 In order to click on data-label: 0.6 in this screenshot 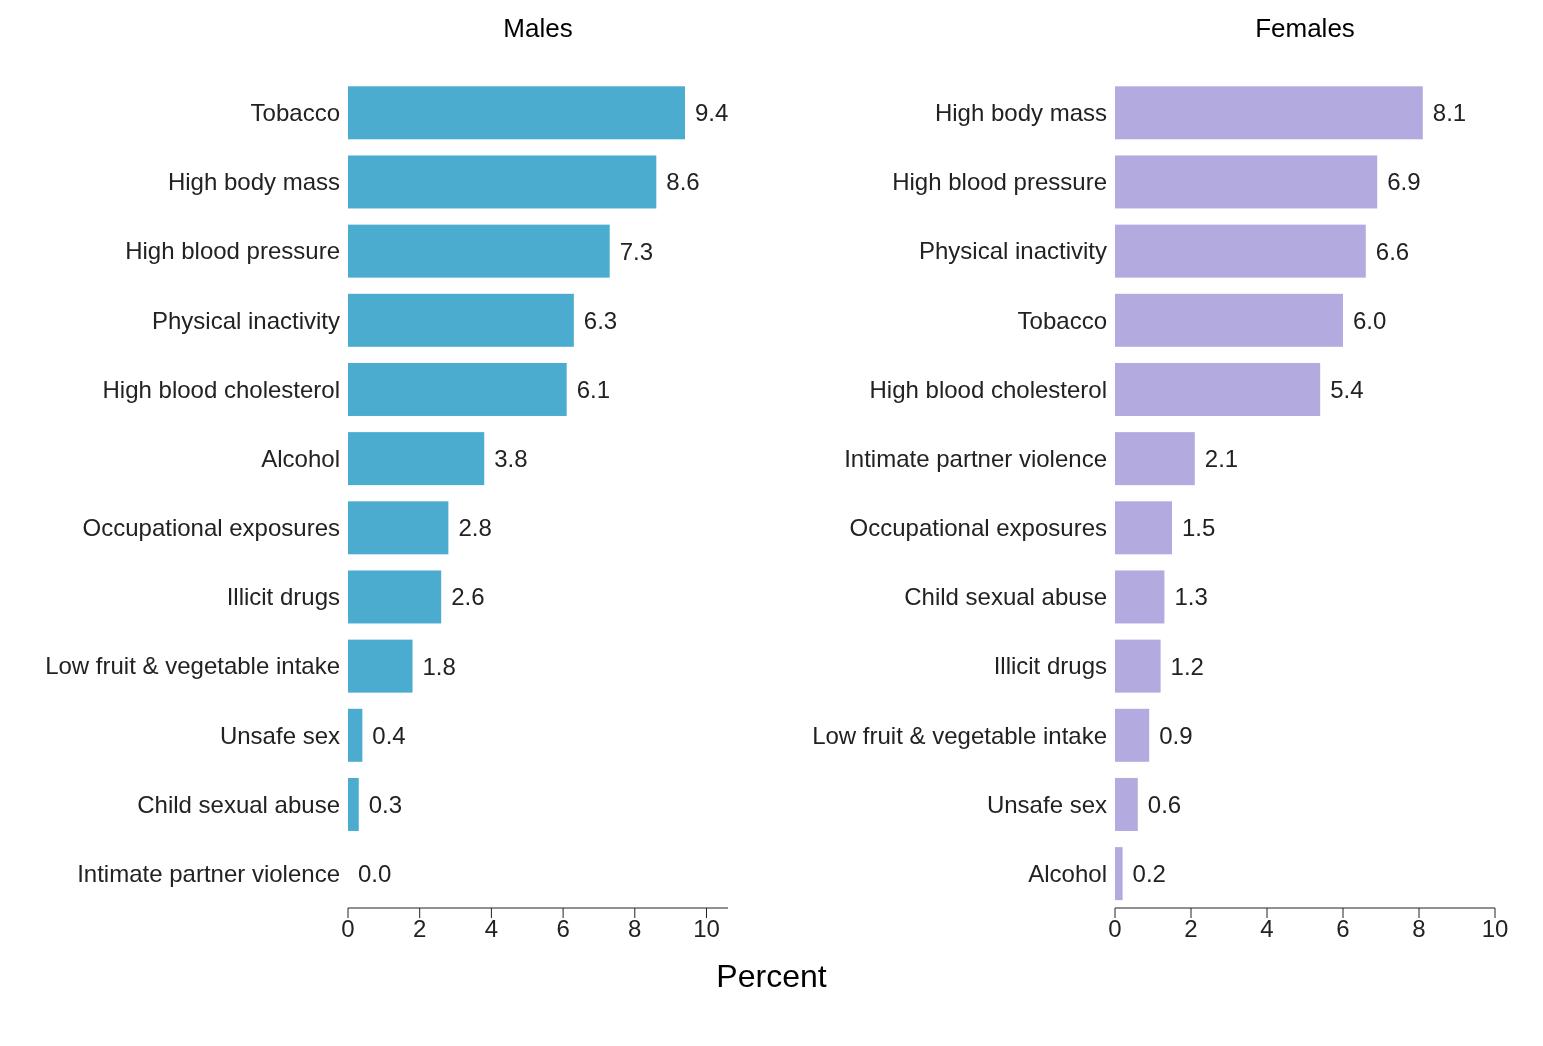, I will do `click(1164, 804)`.